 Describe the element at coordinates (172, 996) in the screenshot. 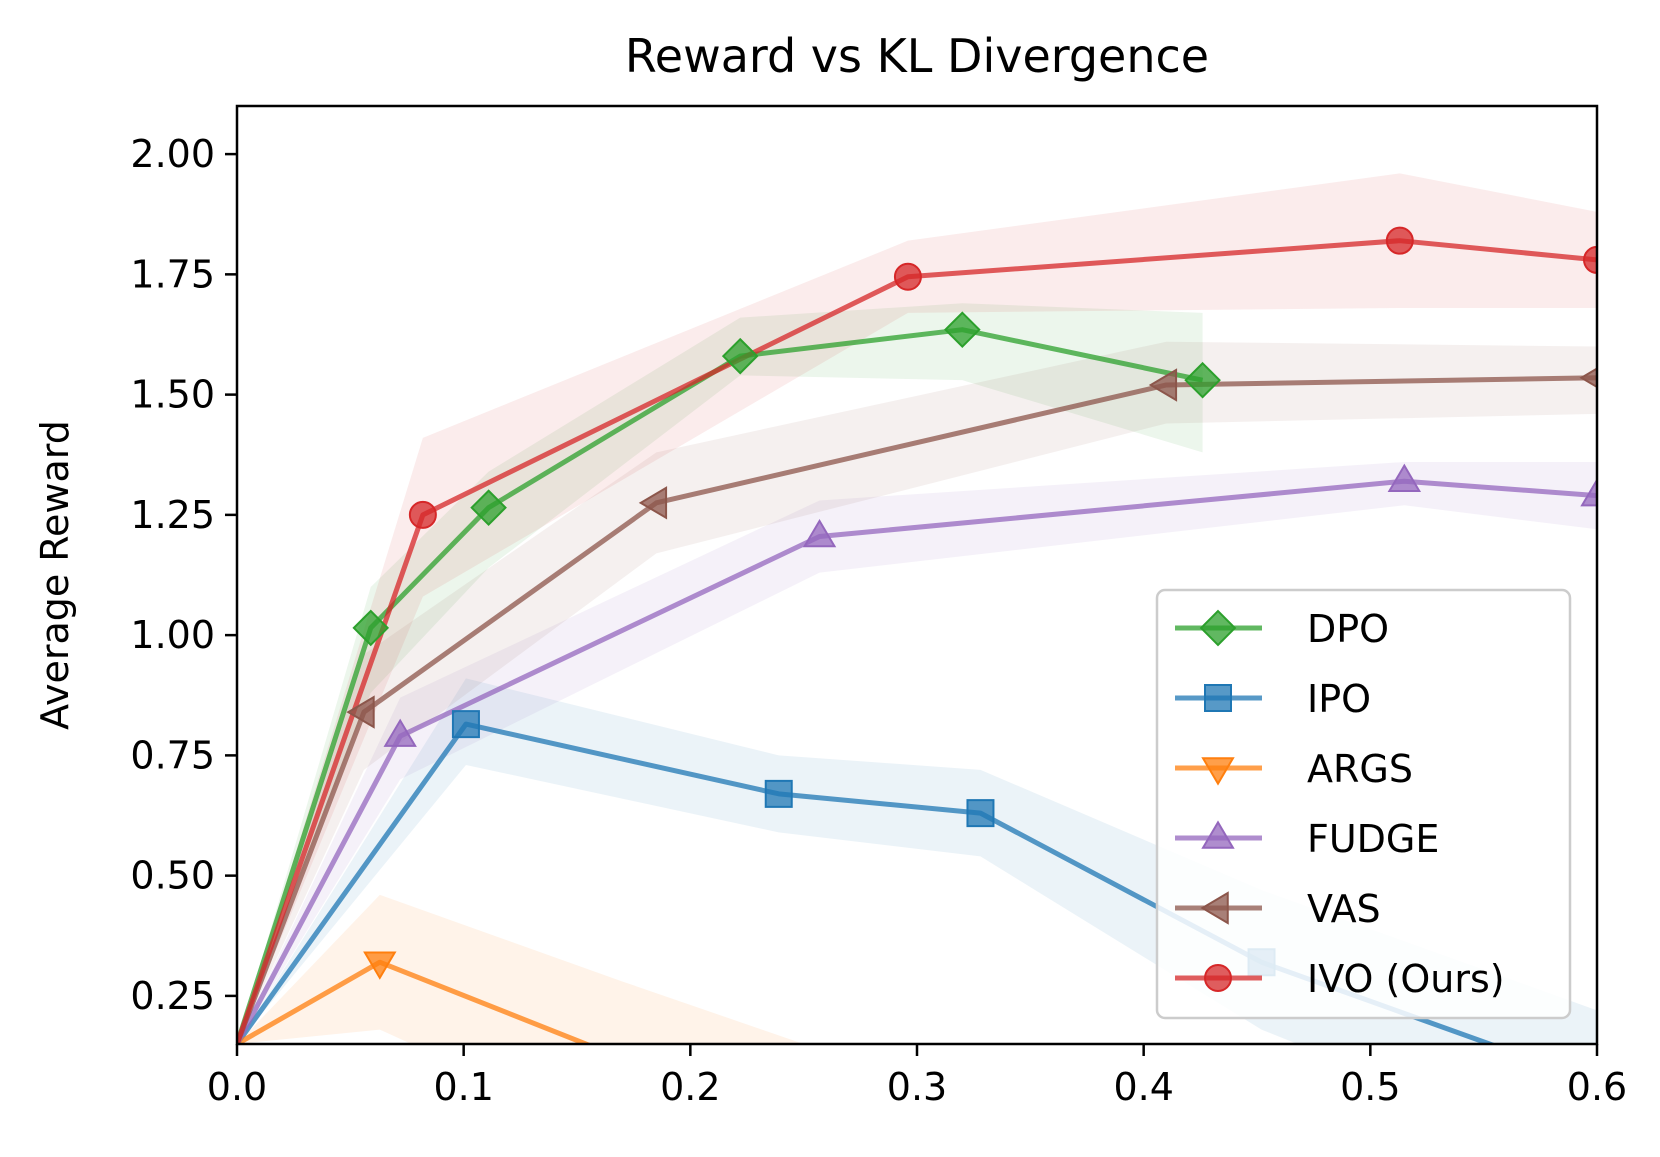

I see `y-tick-label: 0.25` at that location.